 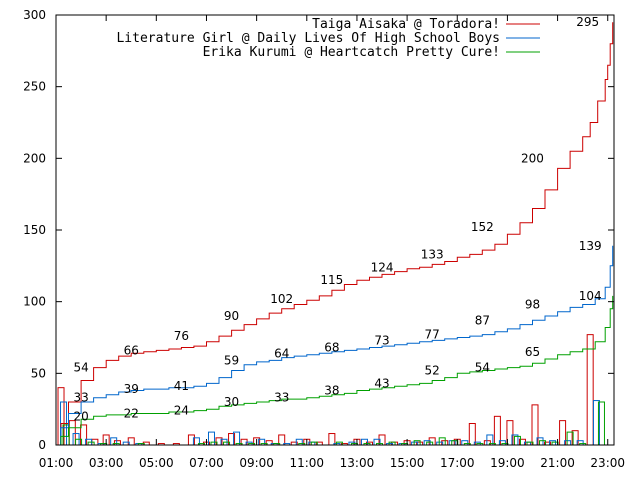 What do you see at coordinates (331, 348) in the screenshot?
I see `data-label: 68` at bounding box center [331, 348].